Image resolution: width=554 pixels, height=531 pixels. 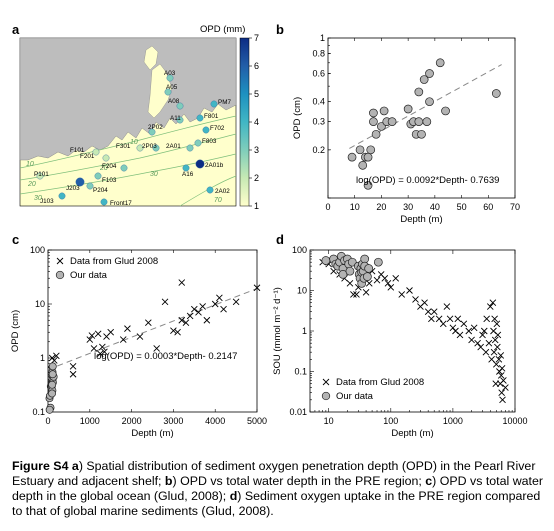 I want to click on contour-label: 10, so click(x=30, y=164).